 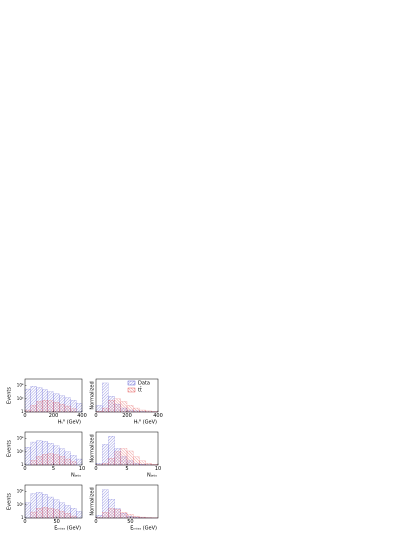 What do you see at coordinates (140, 390) in the screenshot?
I see `legend-label: tt̄` at bounding box center [140, 390].